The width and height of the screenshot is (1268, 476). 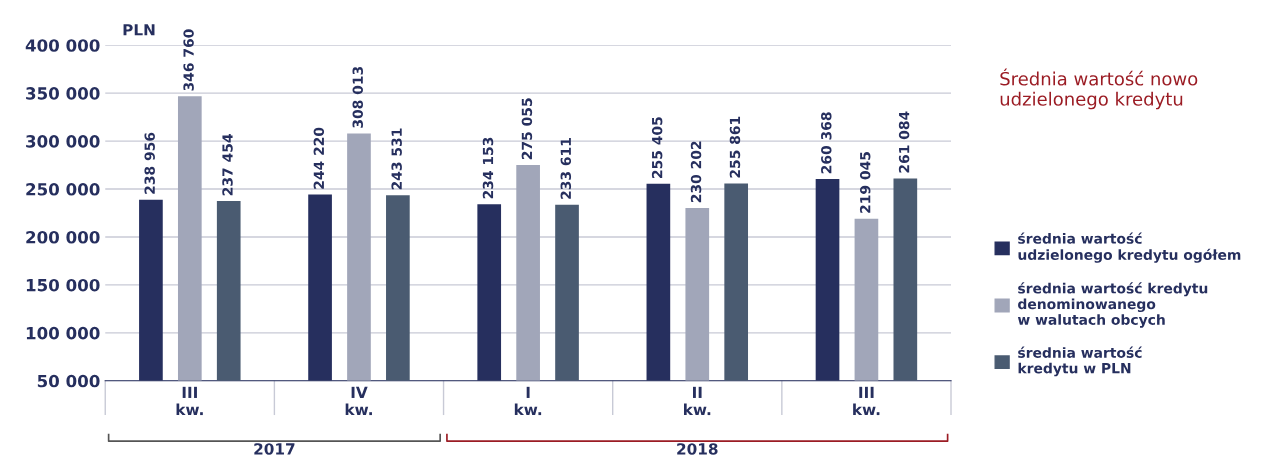 I want to click on data-label: 260 368, so click(x=826, y=143).